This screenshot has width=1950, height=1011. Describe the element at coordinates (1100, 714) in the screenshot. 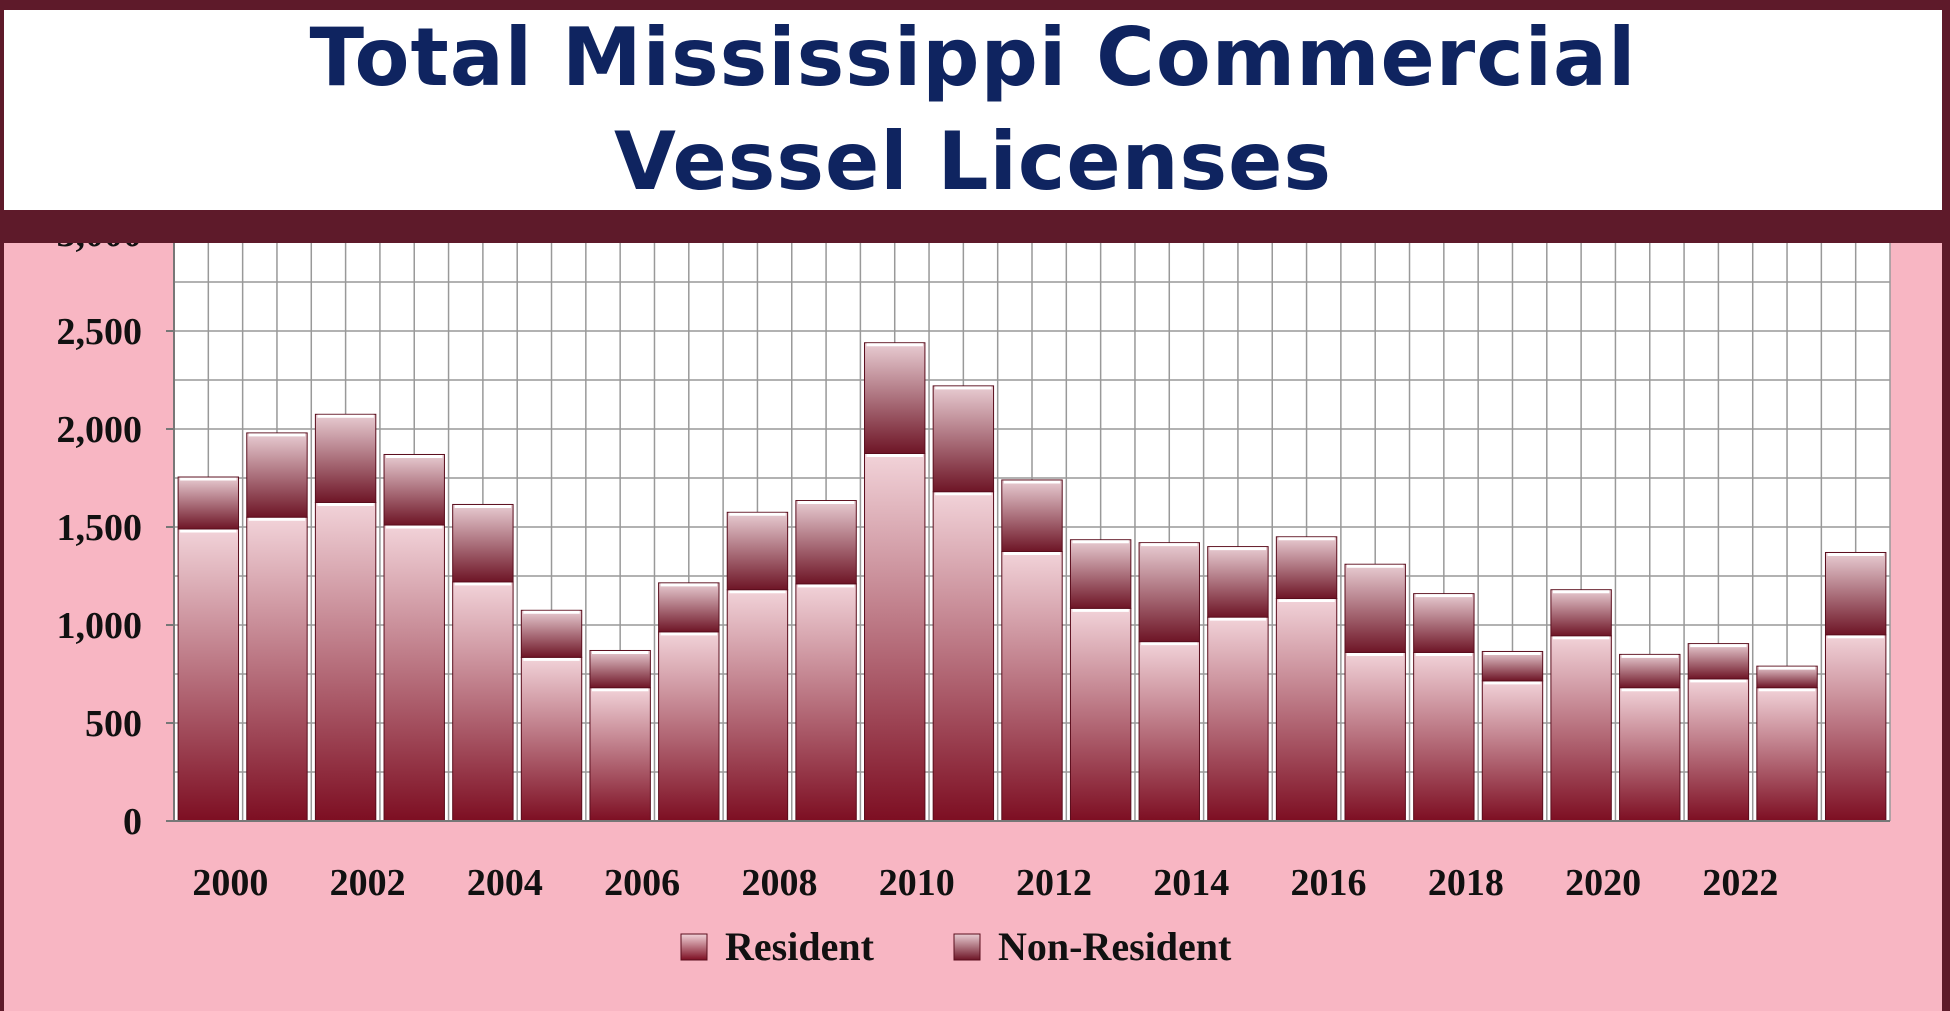

I see `bar-resident-2013` at that location.